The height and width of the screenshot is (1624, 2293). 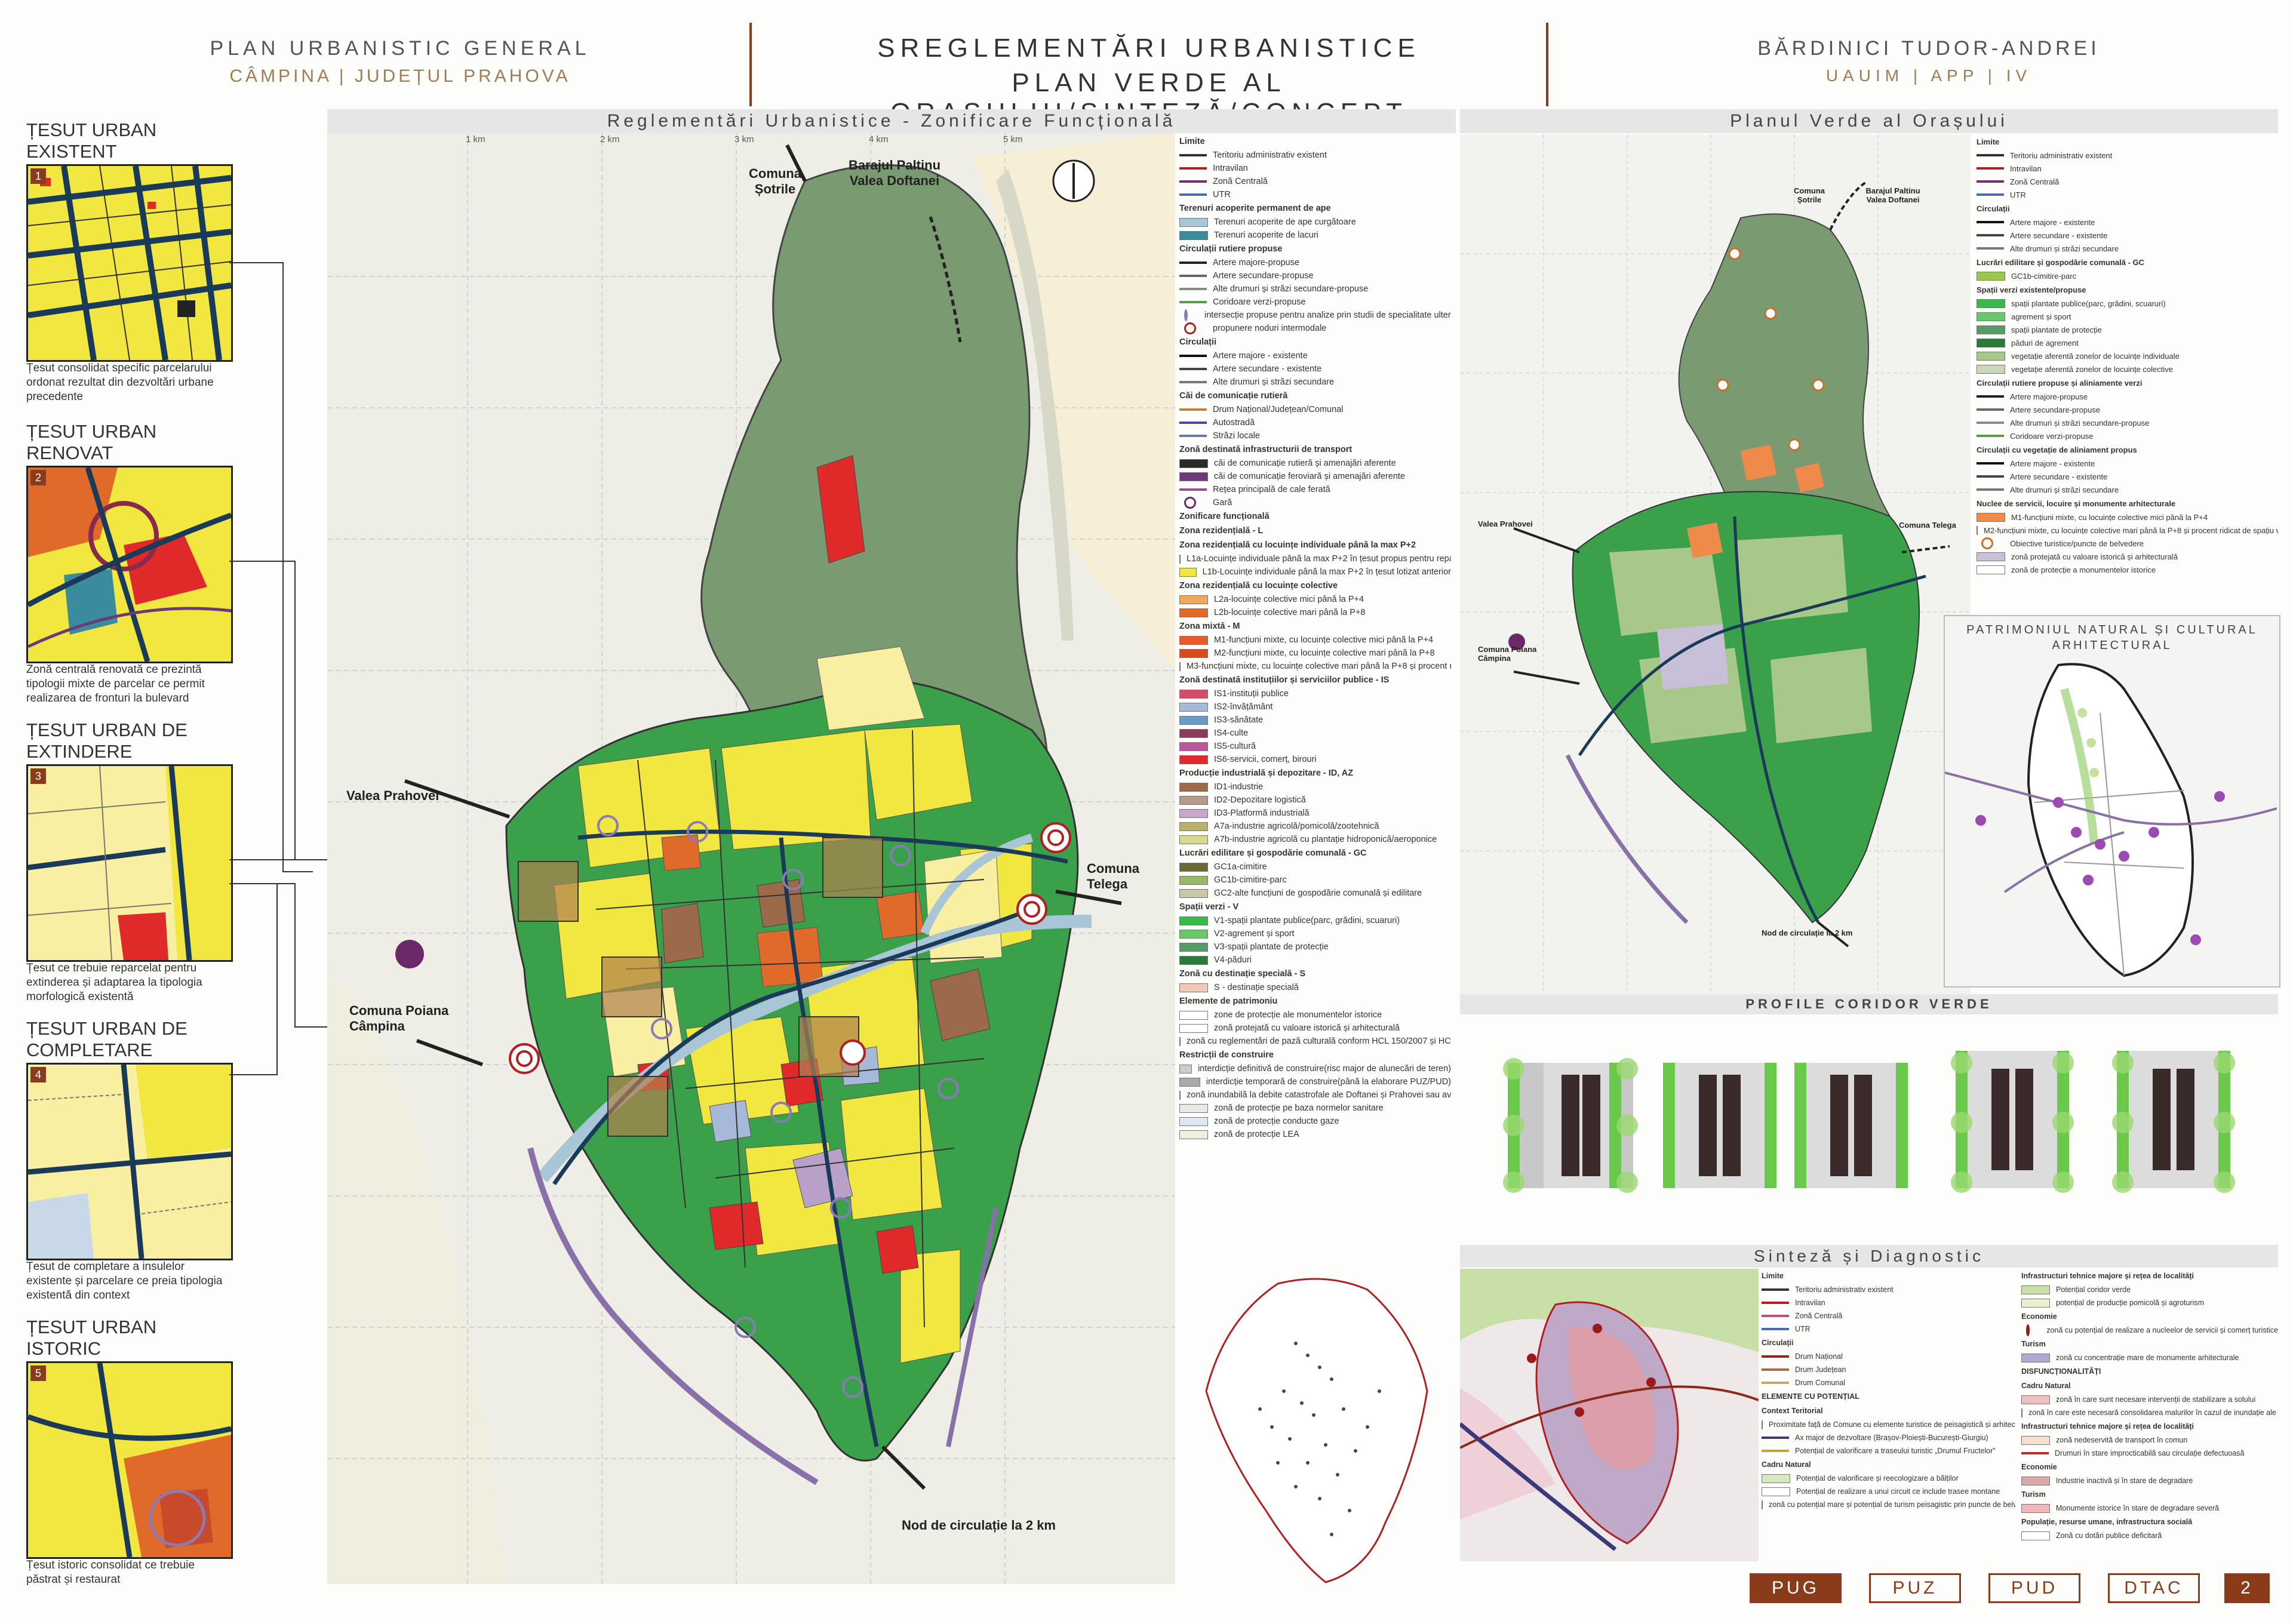 I want to click on synth-legend-label: Zonă cu dotări publice deficitară, so click(x=2109, y=1535).